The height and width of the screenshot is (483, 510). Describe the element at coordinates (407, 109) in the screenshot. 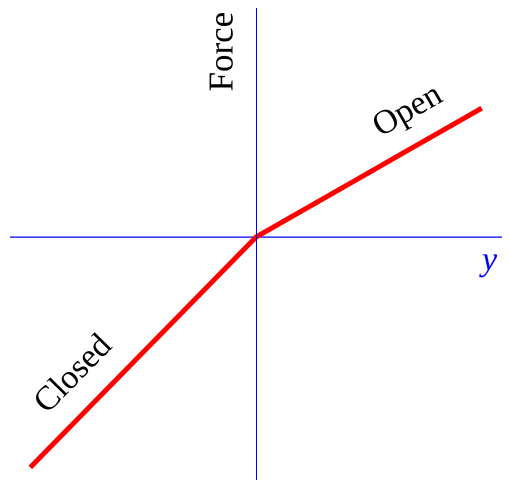

I see `annotation: Open` at that location.